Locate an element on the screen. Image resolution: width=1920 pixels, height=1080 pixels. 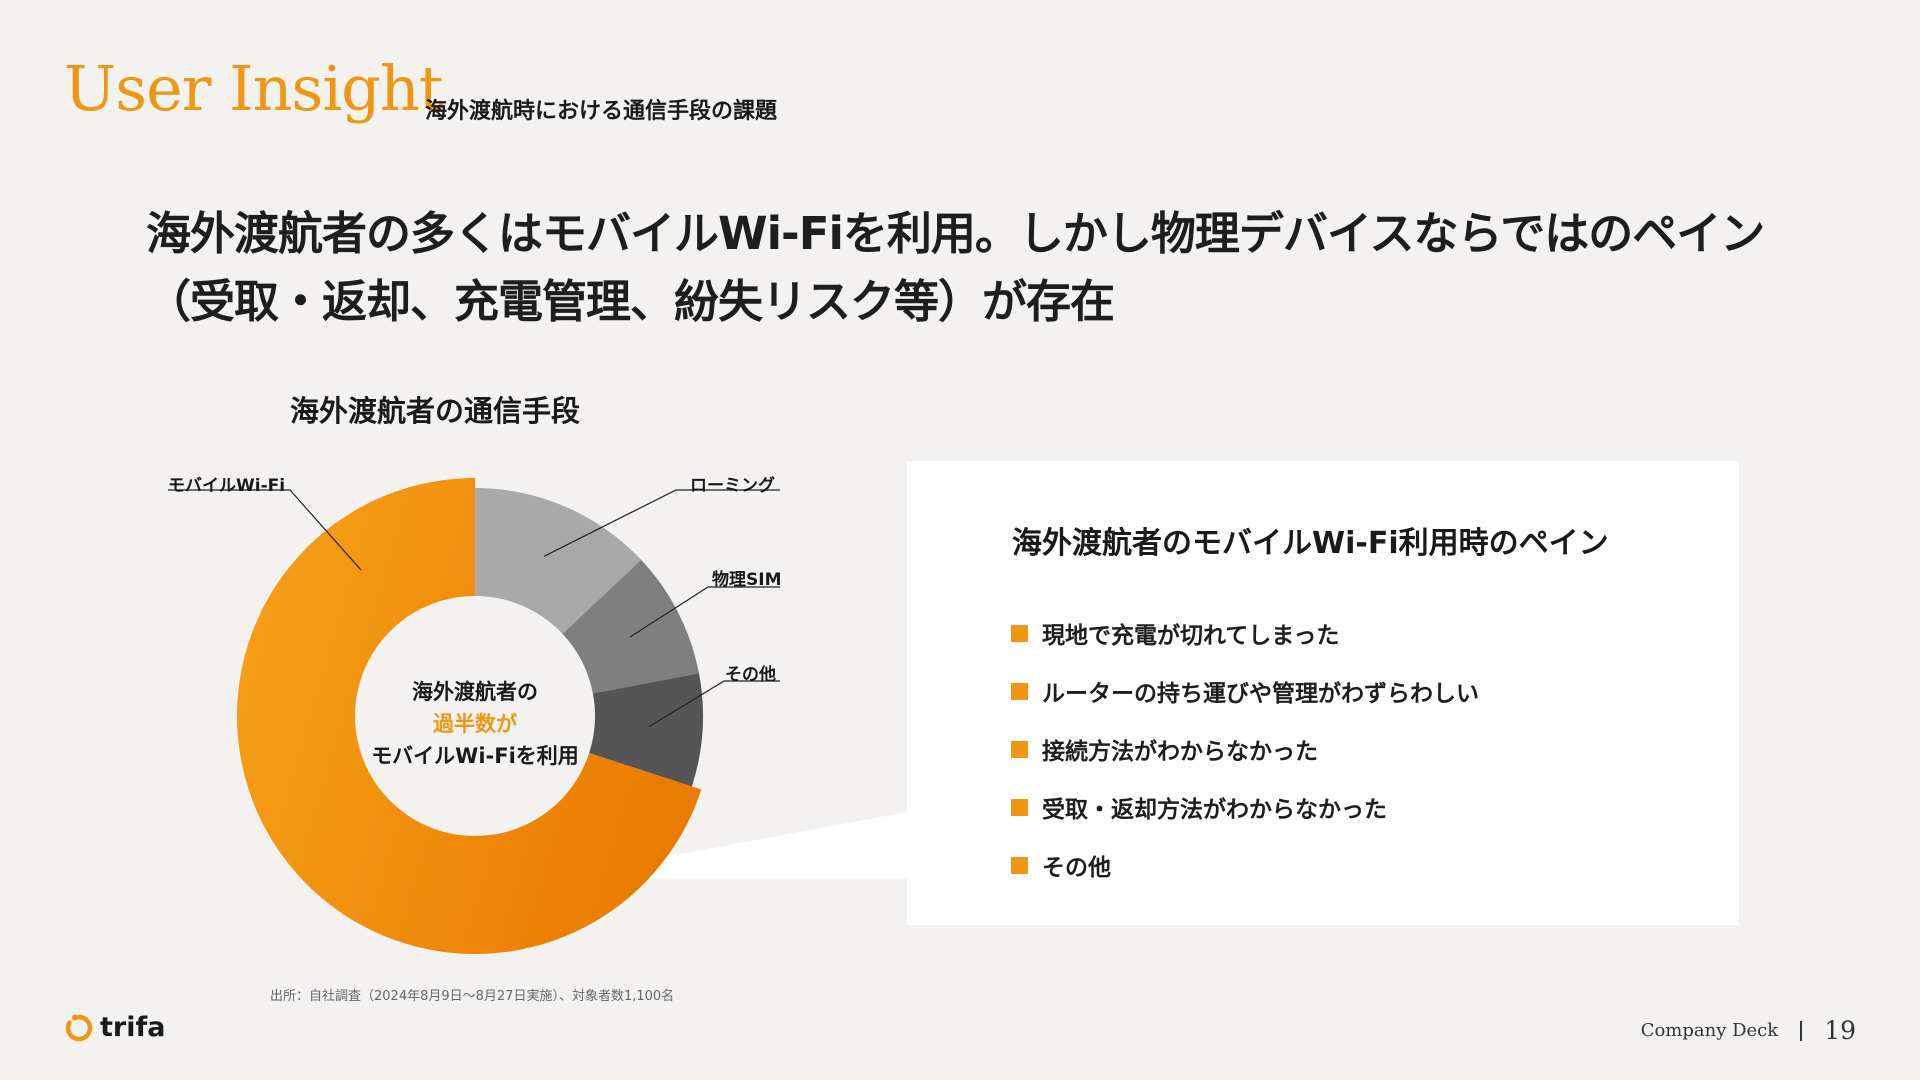
slice-roaming is located at coordinates (558, 561).